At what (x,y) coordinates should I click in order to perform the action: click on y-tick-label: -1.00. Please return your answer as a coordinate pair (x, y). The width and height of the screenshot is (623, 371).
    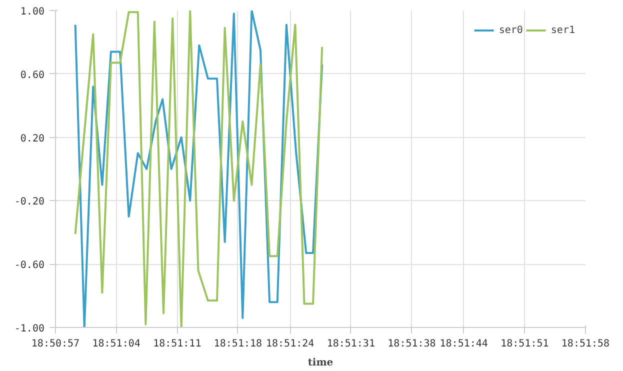
    Looking at the image, I should click on (29, 329).